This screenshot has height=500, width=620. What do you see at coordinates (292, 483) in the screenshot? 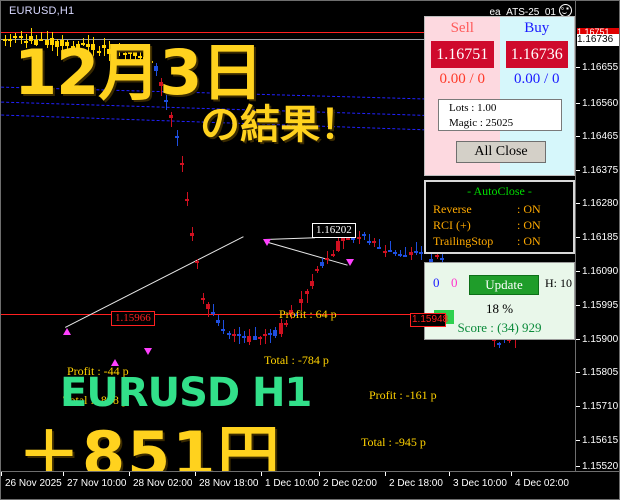
I see `time-tick-label: 1 Dec 10:00` at bounding box center [292, 483].